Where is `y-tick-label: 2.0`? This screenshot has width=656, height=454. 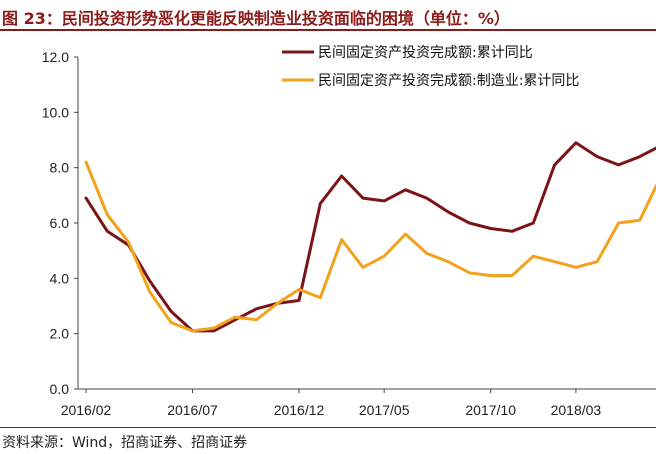
y-tick-label: 2.0 is located at coordinates (60, 334).